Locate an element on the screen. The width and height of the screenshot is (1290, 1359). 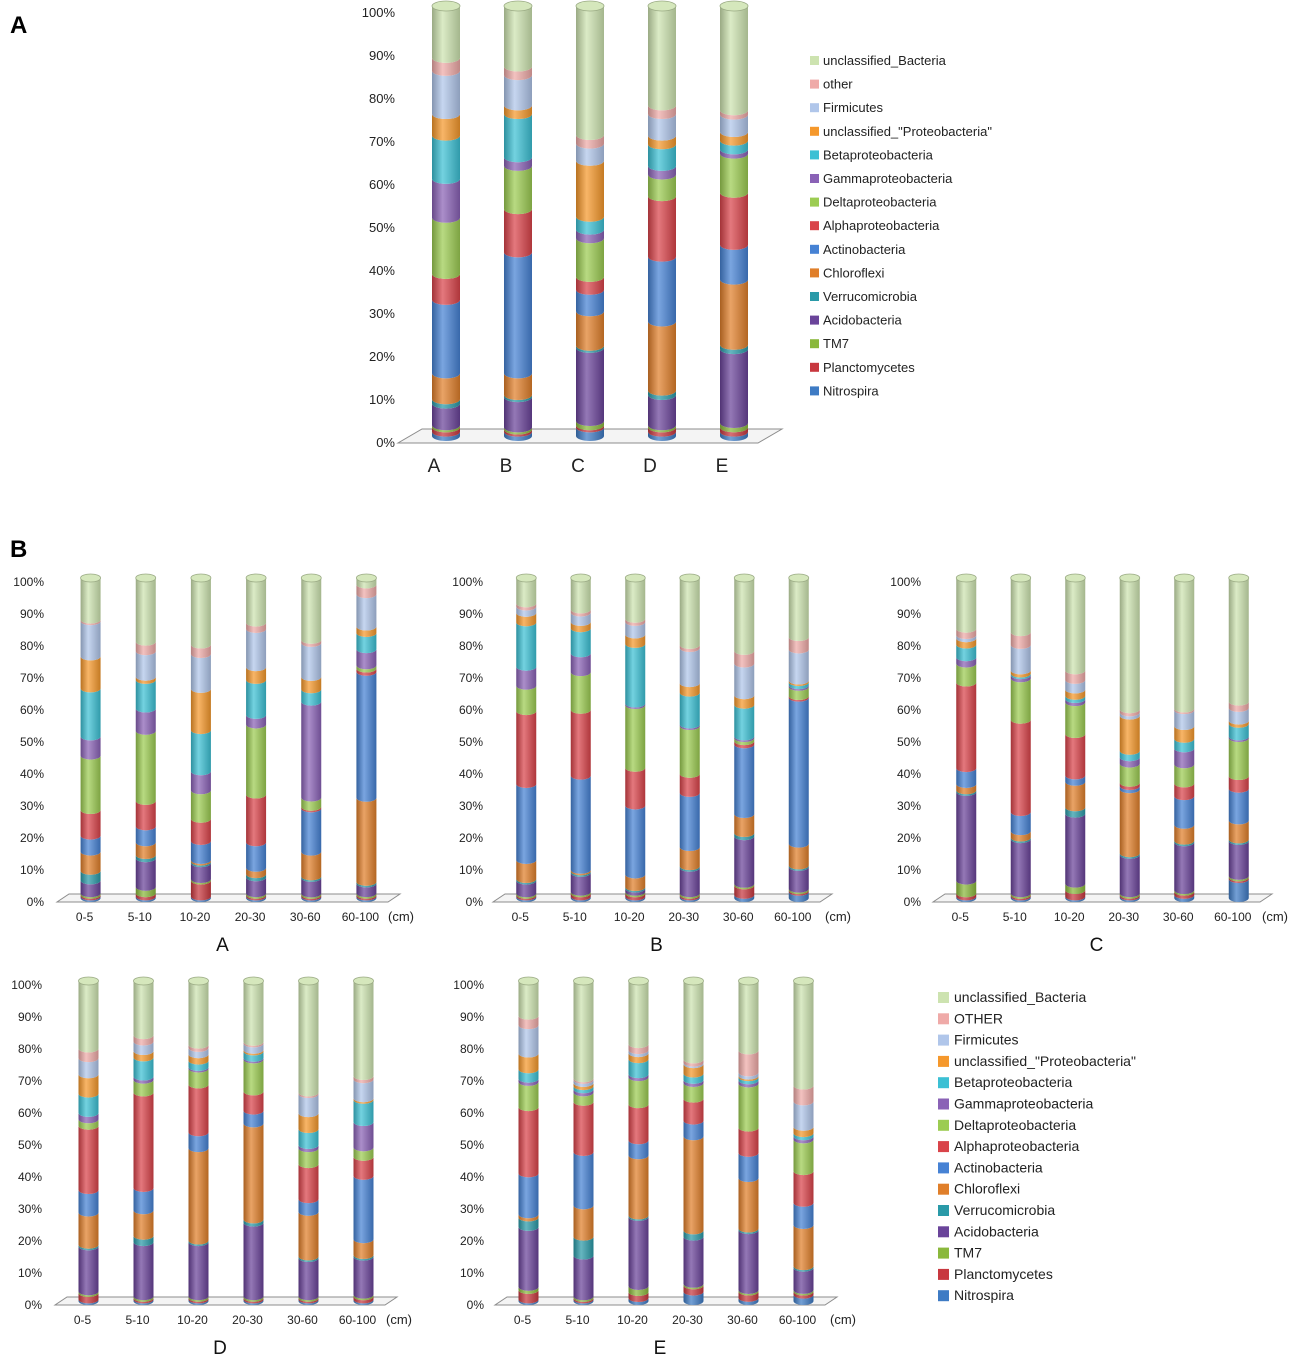
subchart-title: B is located at coordinates (656, 945).